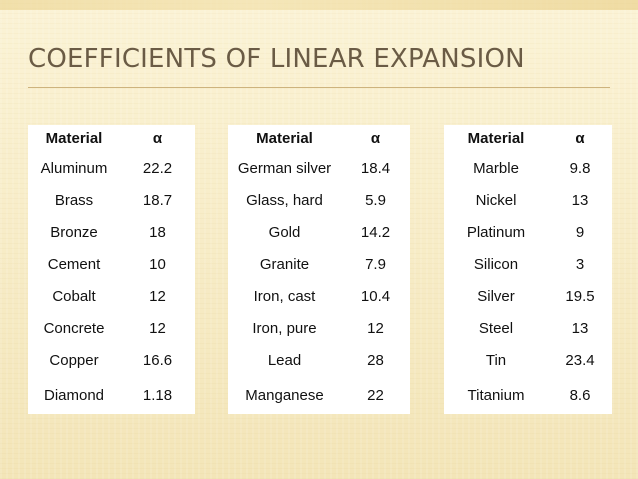 This screenshot has width=638, height=479. I want to click on alpha-cell: 8.6, so click(580, 395).